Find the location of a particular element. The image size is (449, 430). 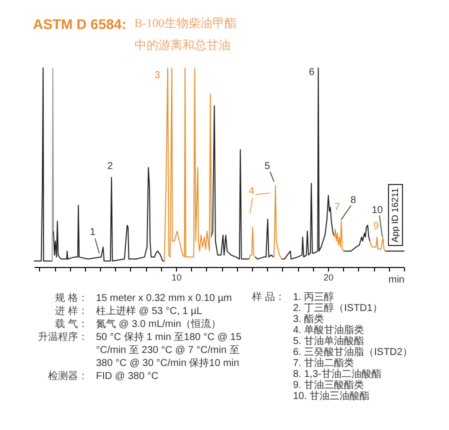

text: 9. 甘油三酸酯类 is located at coordinates (328, 385).